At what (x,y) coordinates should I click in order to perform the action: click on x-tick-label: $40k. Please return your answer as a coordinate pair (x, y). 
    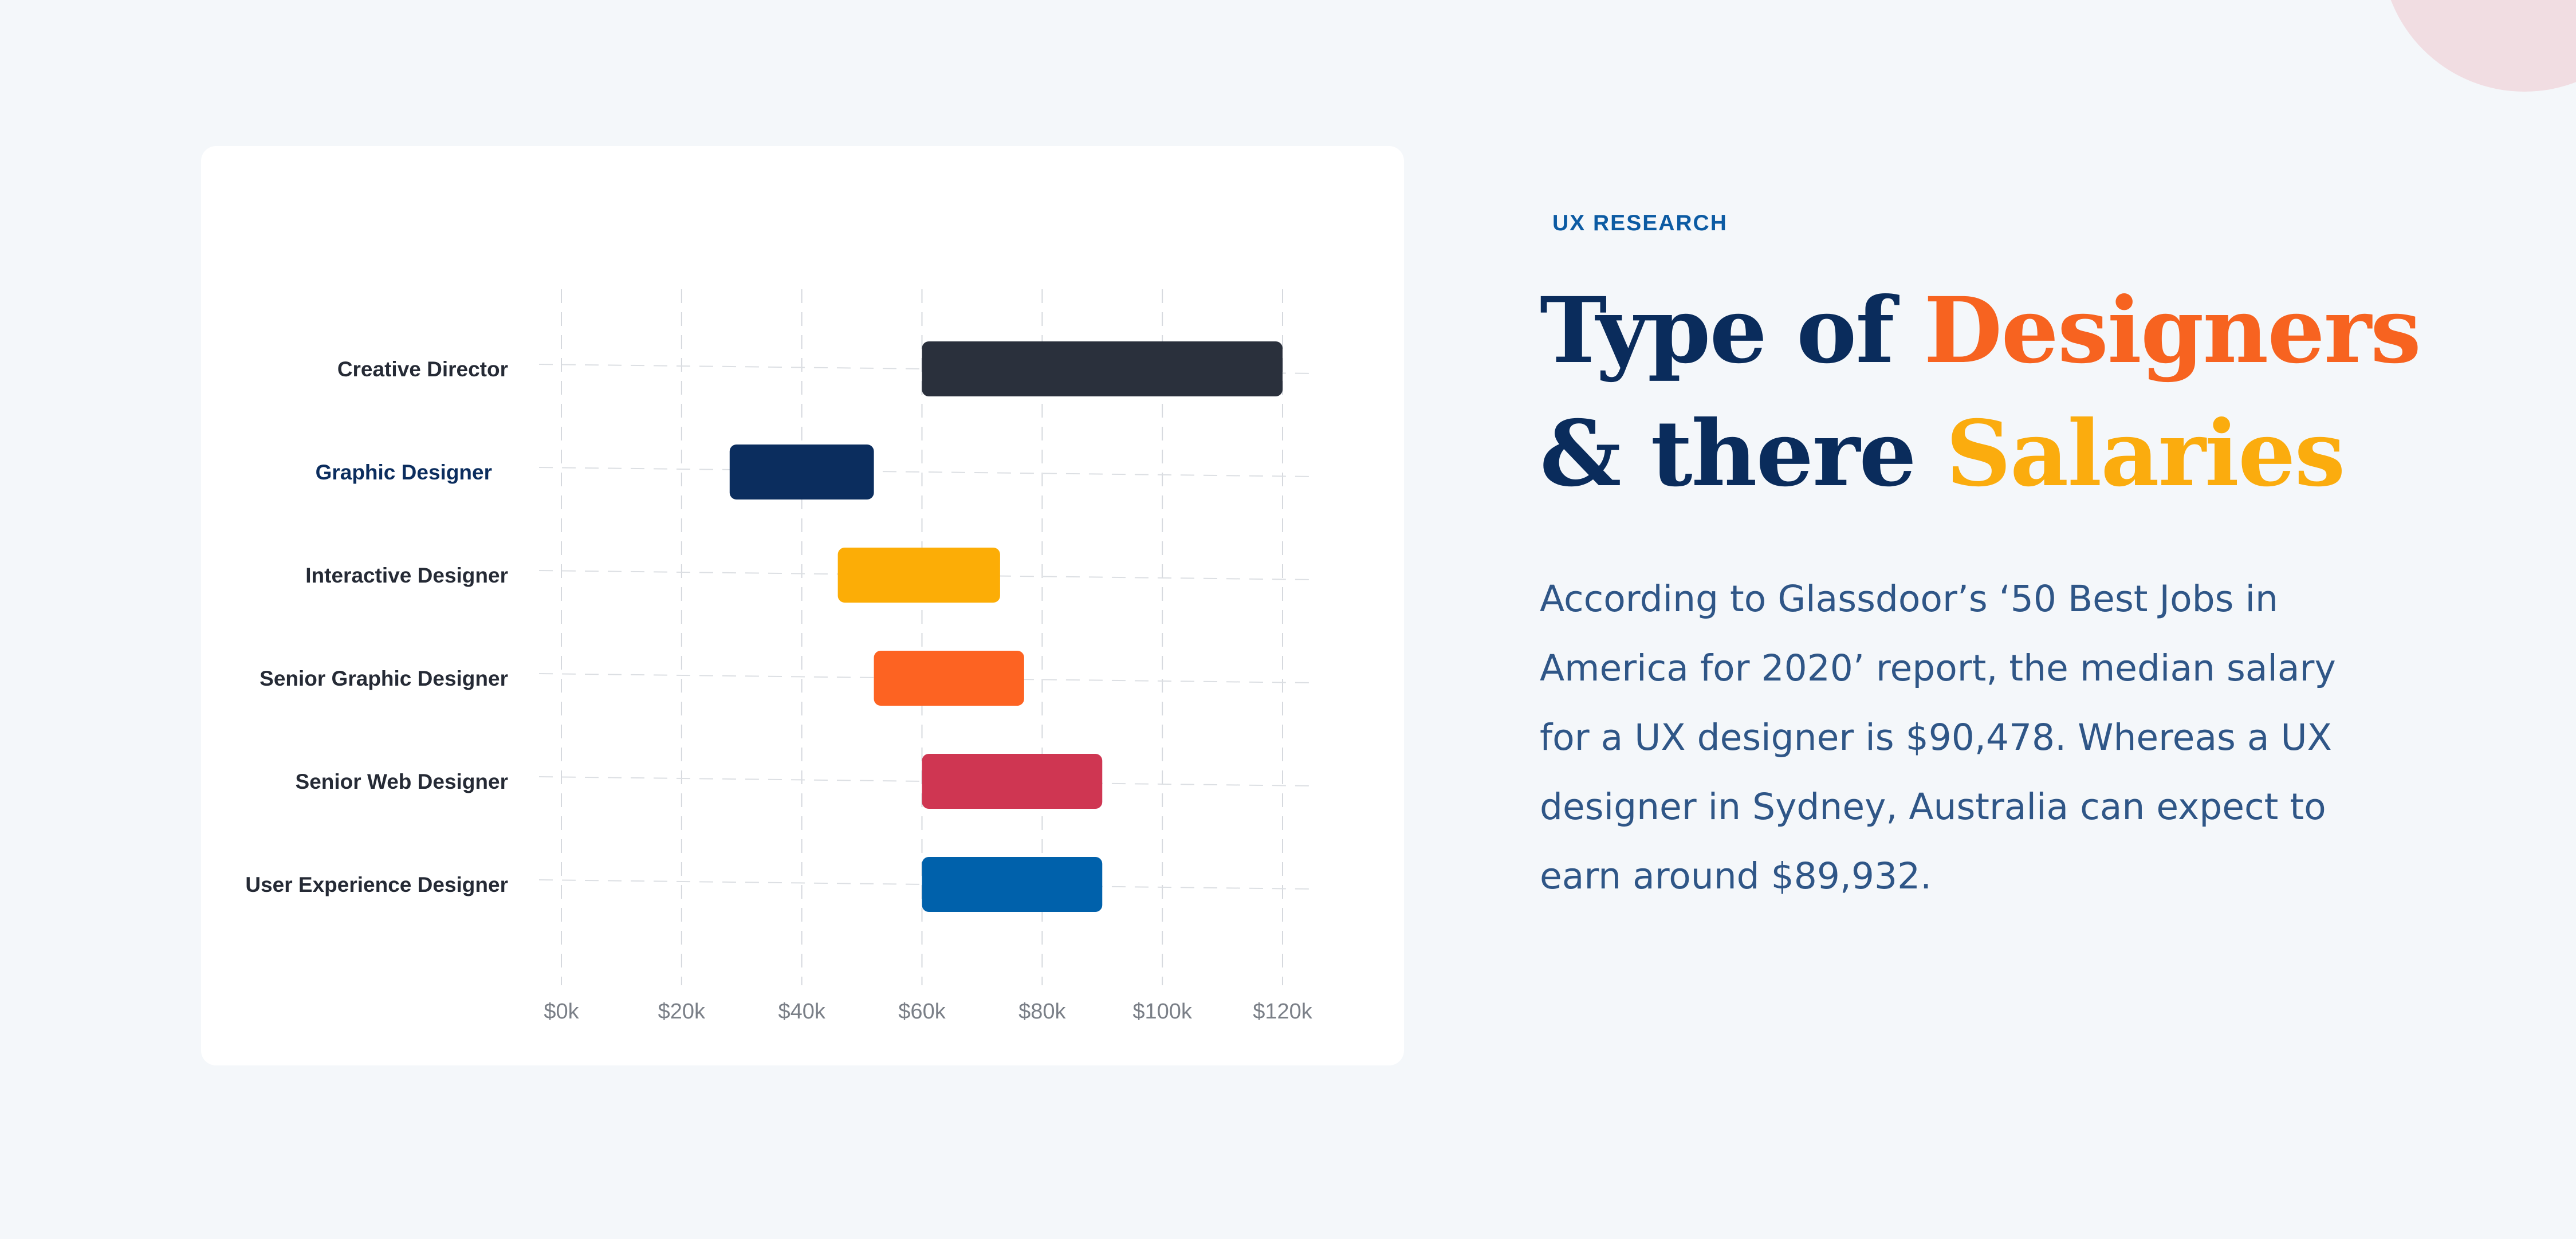
    Looking at the image, I should click on (801, 1012).